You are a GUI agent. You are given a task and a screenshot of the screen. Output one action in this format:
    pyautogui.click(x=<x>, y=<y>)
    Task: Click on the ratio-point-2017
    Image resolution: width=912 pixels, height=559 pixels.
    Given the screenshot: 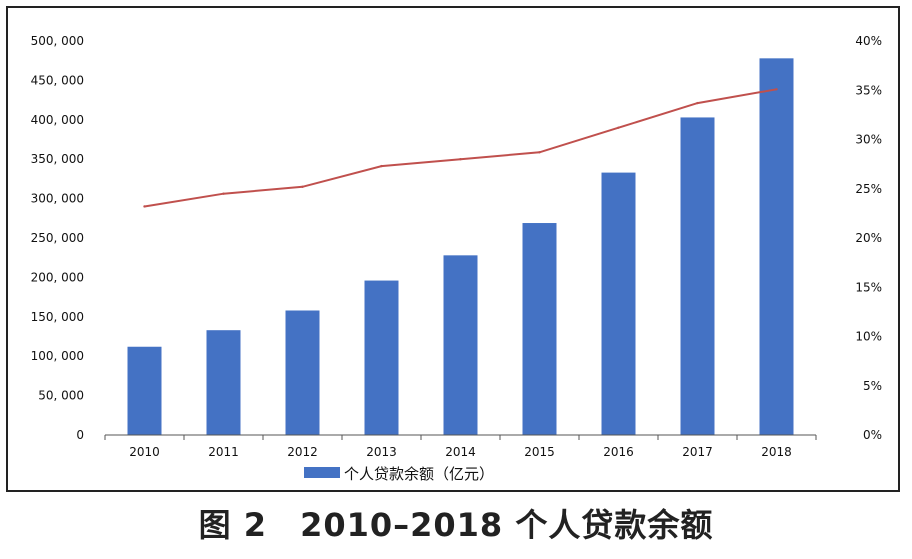 What is the action you would take?
    pyautogui.click(x=697, y=103)
    